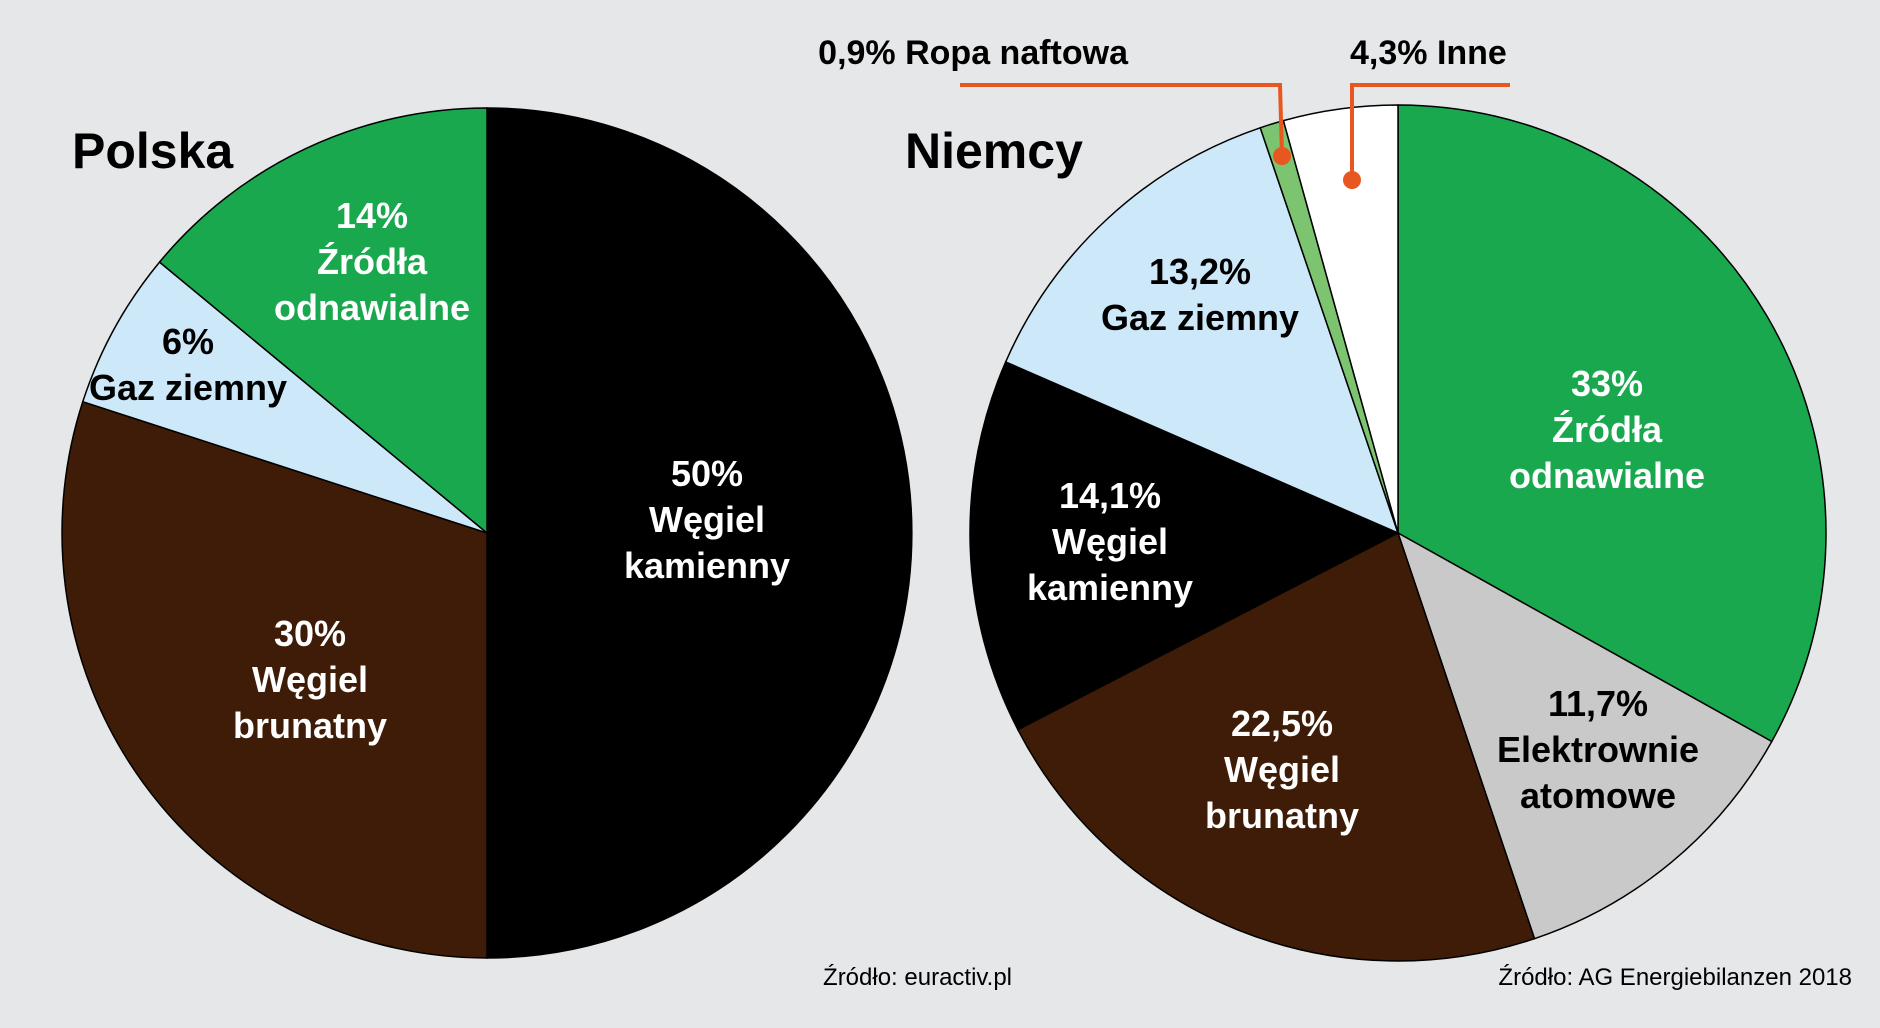 The width and height of the screenshot is (1880, 1028). I want to click on leader-lines-niemcy, so click(1235, 136).